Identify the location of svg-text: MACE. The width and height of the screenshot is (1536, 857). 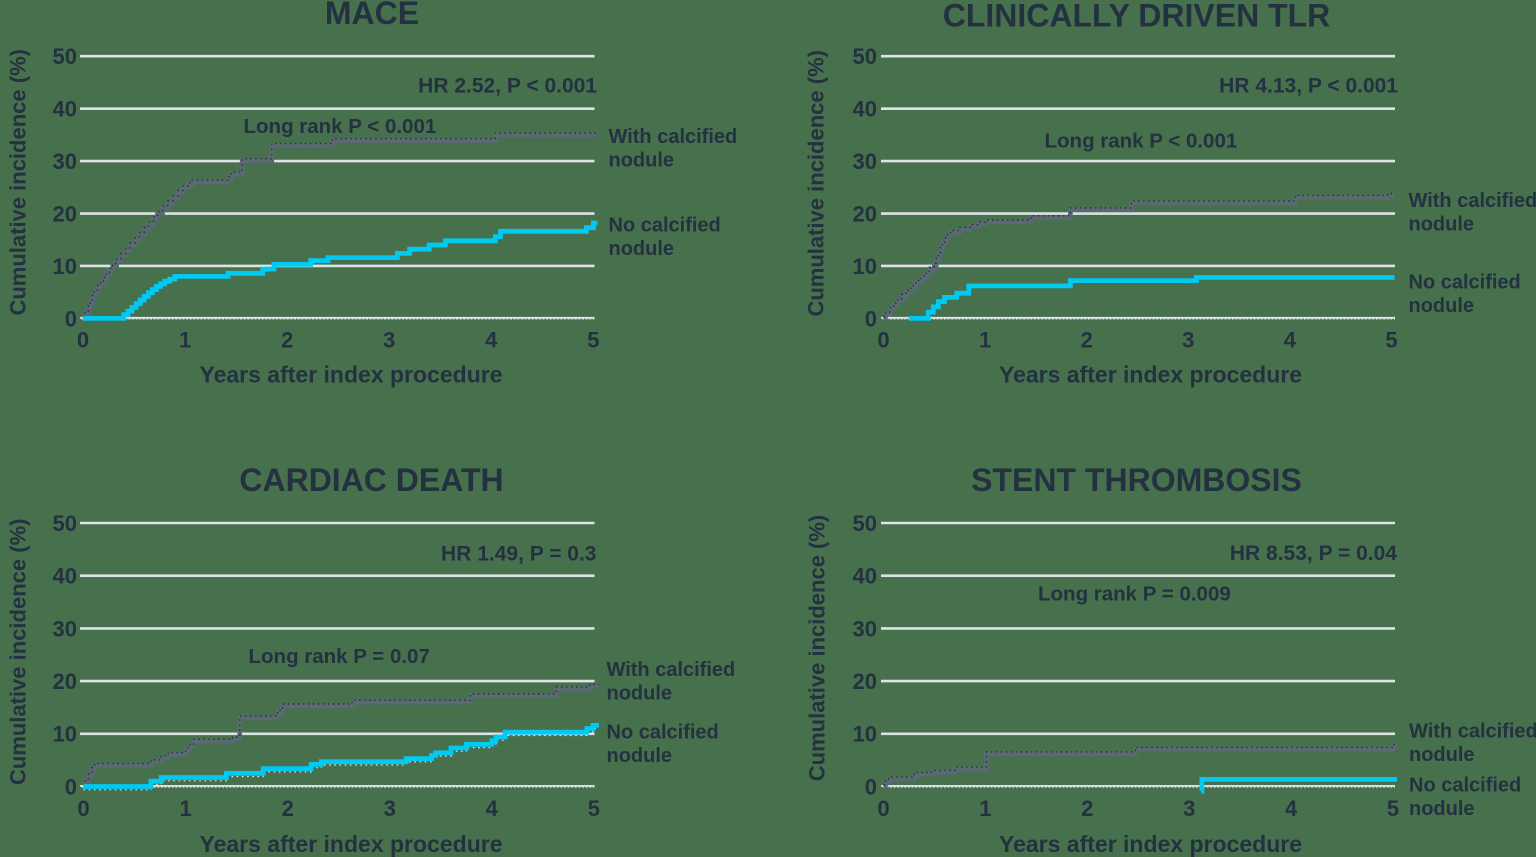
(372, 15).